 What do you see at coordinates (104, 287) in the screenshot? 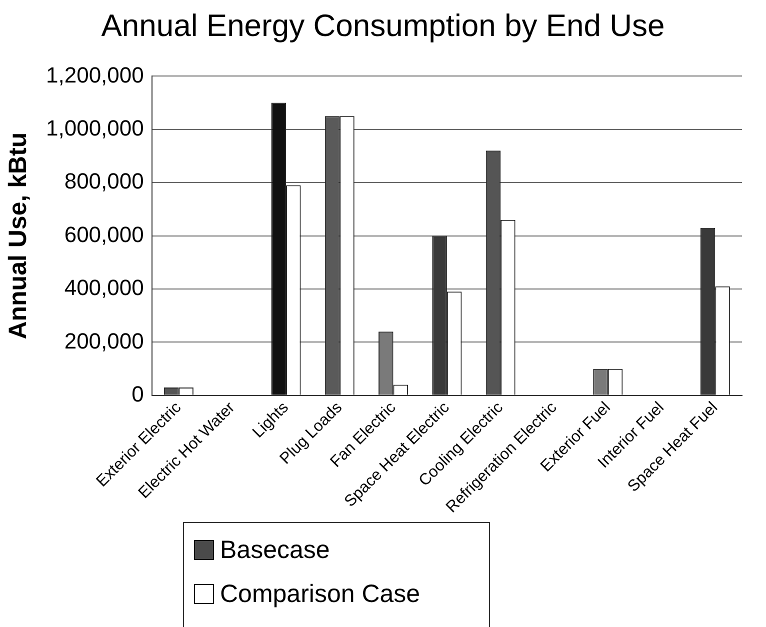
I see `y-tick-label: 400,000` at bounding box center [104, 287].